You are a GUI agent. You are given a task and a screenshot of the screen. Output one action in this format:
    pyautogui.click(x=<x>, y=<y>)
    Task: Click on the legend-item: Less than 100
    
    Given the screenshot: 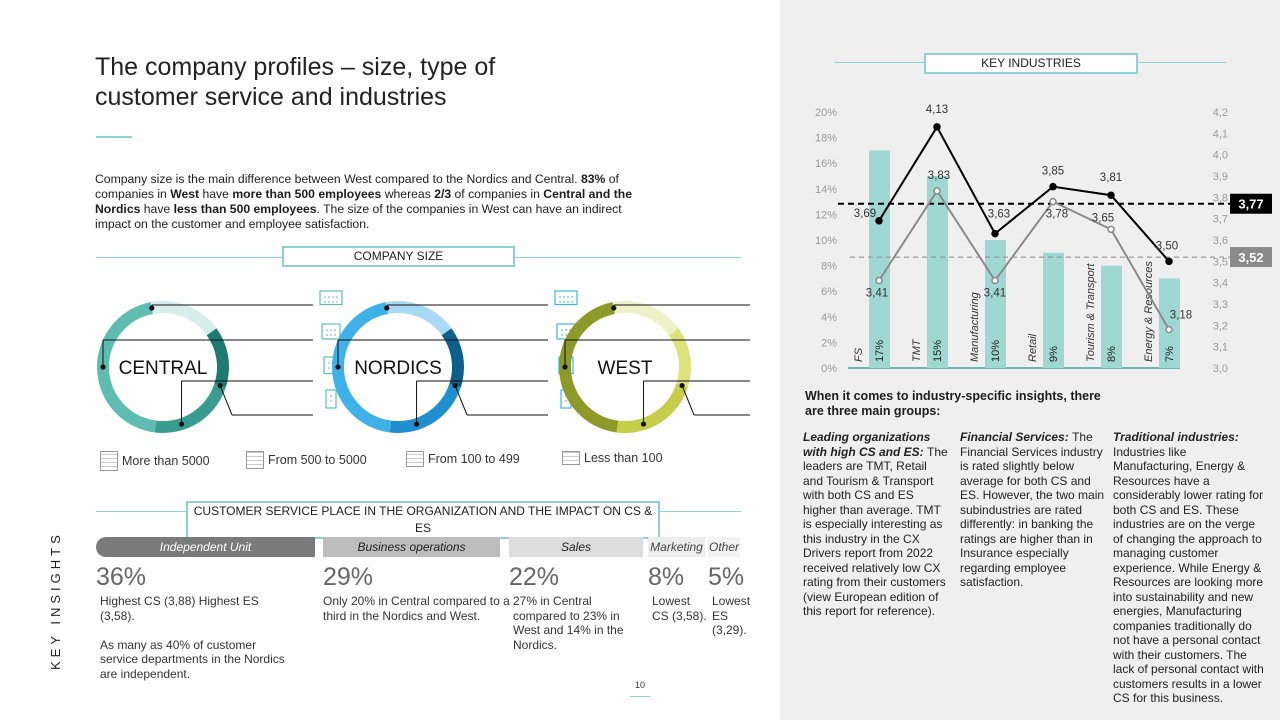 What is the action you would take?
    pyautogui.click(x=612, y=458)
    